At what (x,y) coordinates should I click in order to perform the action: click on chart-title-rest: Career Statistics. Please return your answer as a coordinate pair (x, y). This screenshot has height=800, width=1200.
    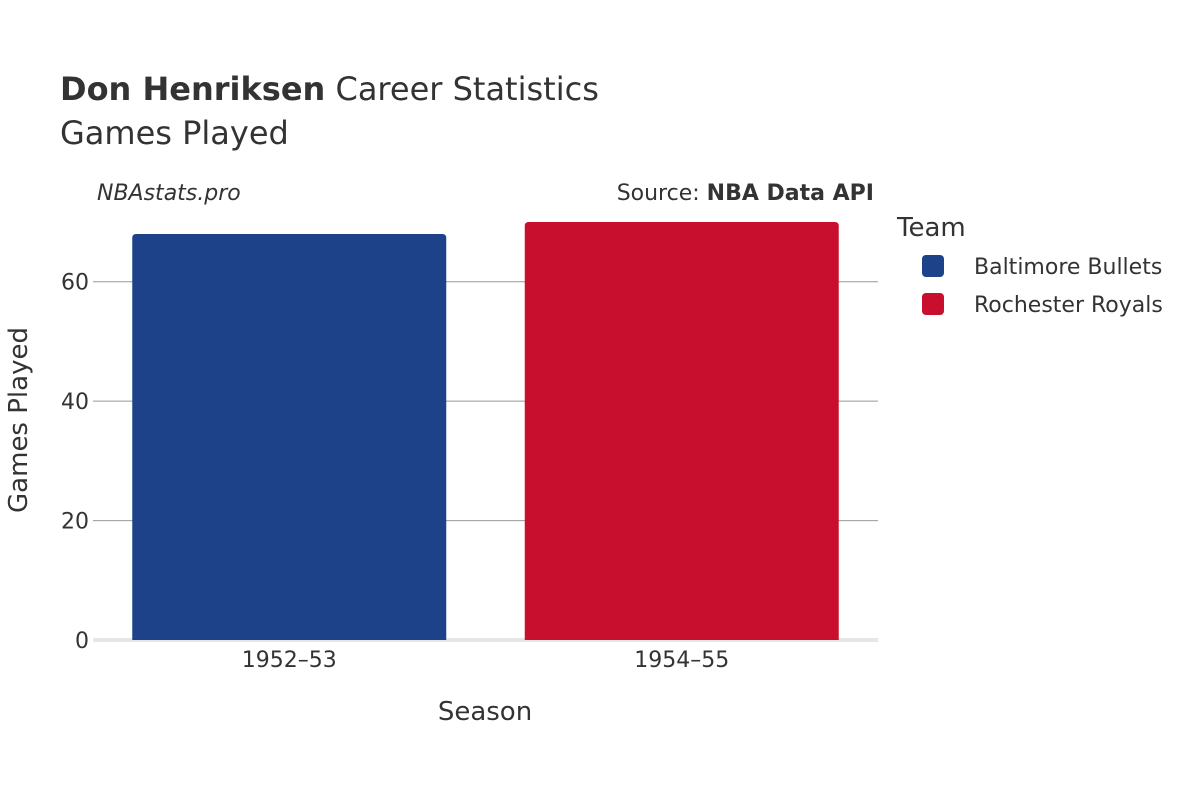
    Looking at the image, I should click on (462, 89).